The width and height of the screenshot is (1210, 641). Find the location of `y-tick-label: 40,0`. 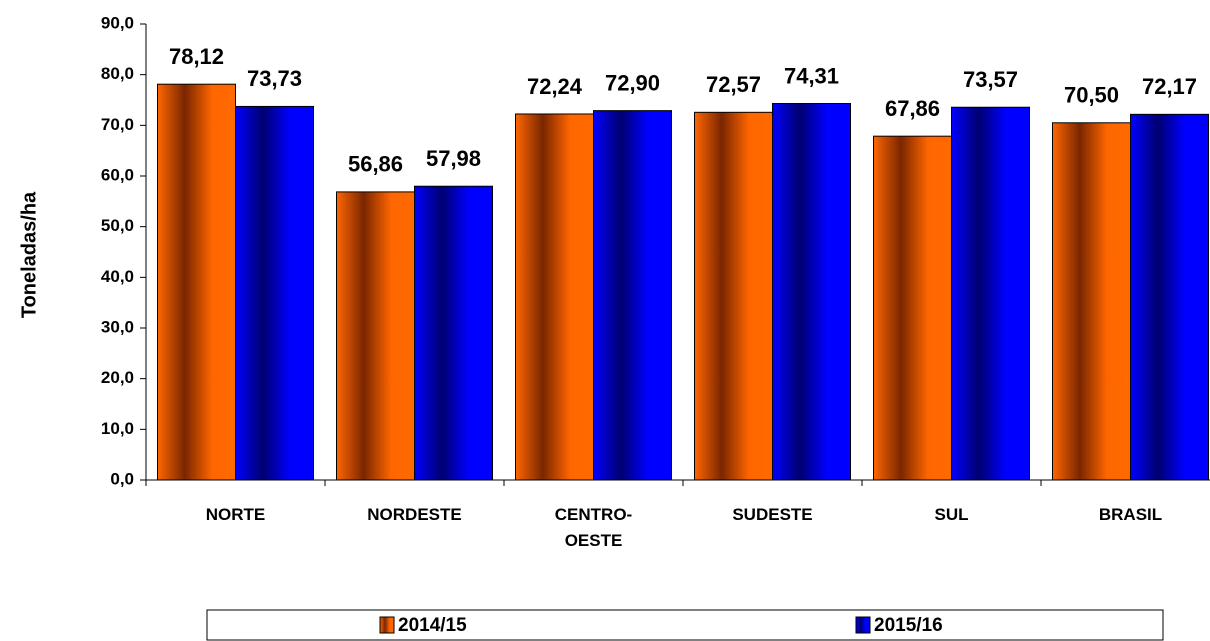

y-tick-label: 40,0 is located at coordinates (117, 276).